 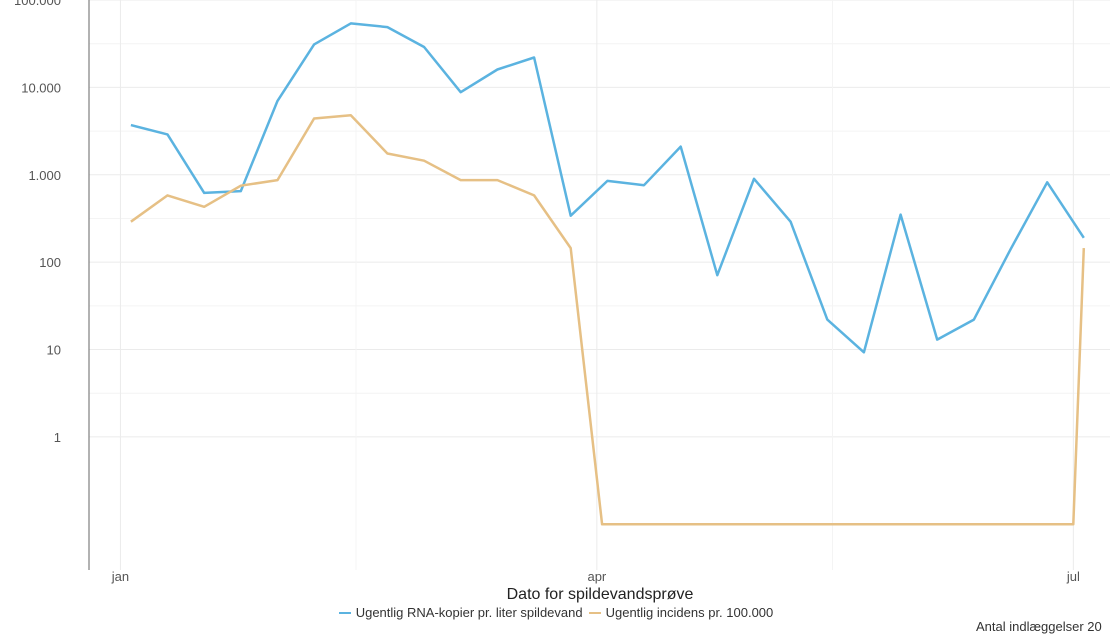 I want to click on x-tick-labels: jan apr jul, so click(x=595, y=576).